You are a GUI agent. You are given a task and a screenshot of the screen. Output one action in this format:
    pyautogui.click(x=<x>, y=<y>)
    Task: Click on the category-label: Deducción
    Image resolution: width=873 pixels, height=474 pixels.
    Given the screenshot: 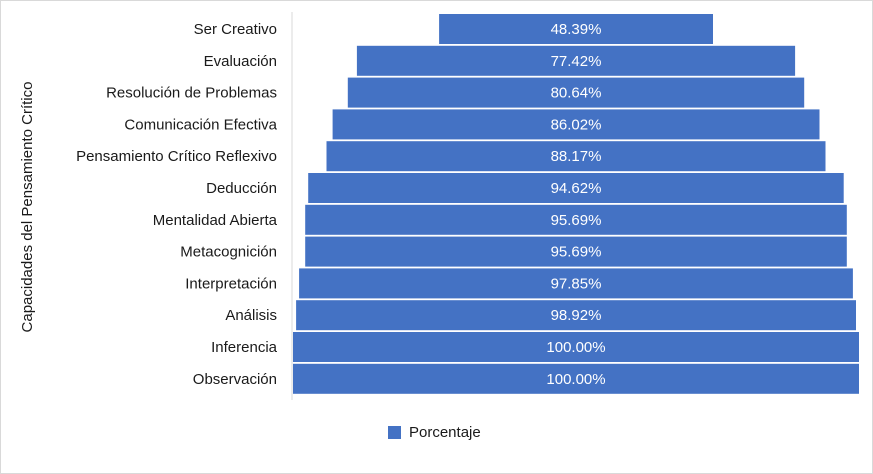 What is the action you would take?
    pyautogui.click(x=241, y=188)
    